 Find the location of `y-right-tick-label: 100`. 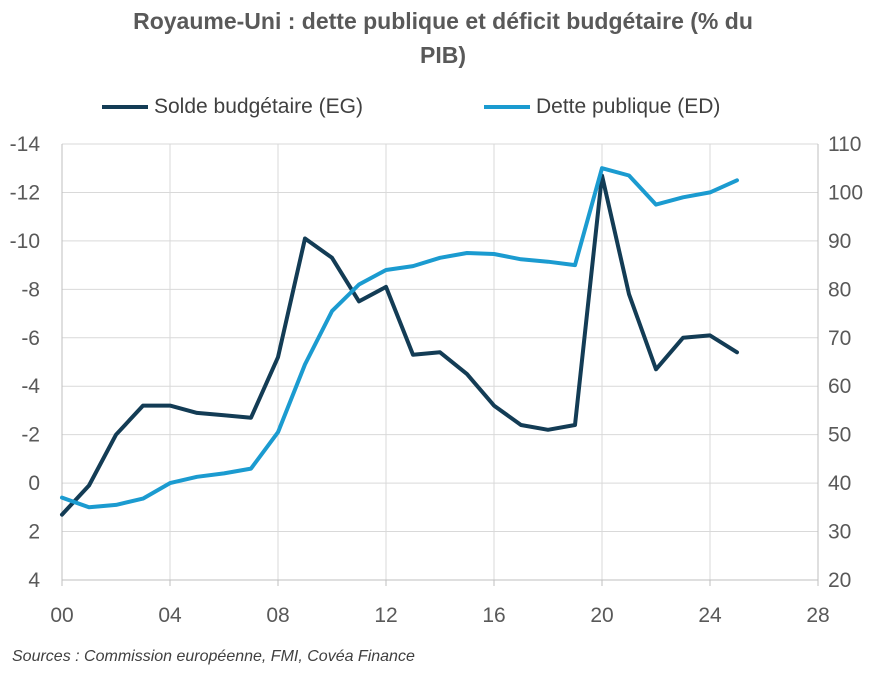

y-right-tick-label: 100 is located at coordinates (845, 192).